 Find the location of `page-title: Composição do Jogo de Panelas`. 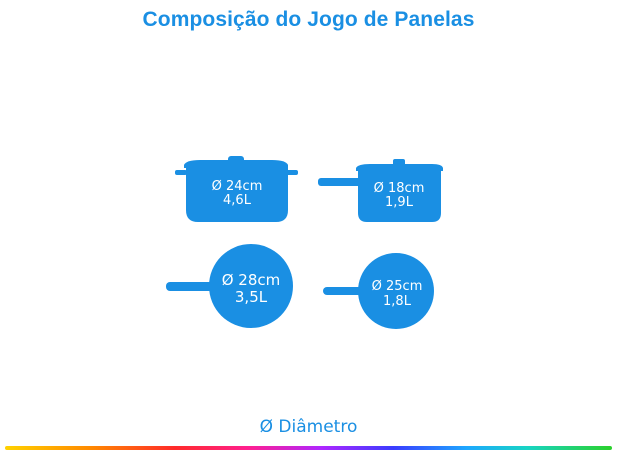

page-title: Composição do Jogo de Panelas is located at coordinates (308, 19).